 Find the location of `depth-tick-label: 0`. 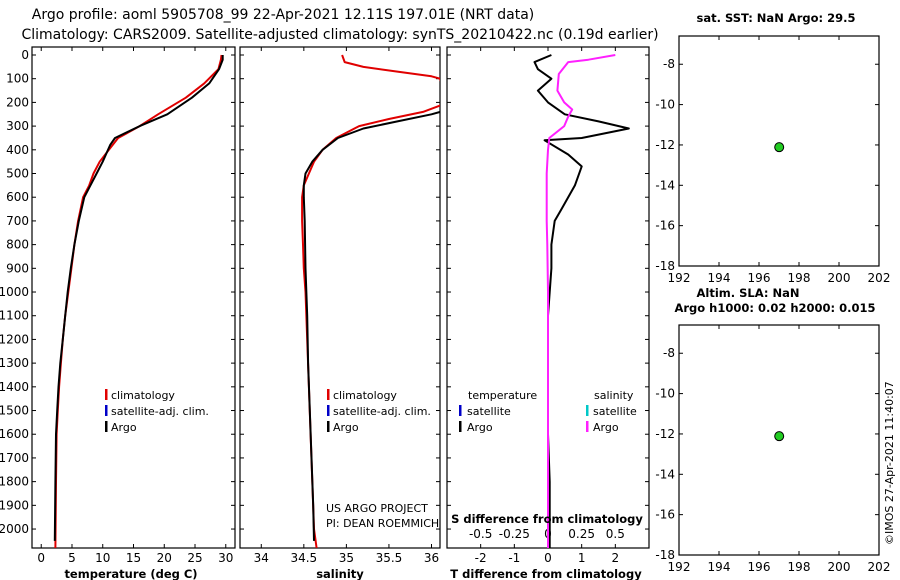

depth-tick-label: 0 is located at coordinates (25, 55).